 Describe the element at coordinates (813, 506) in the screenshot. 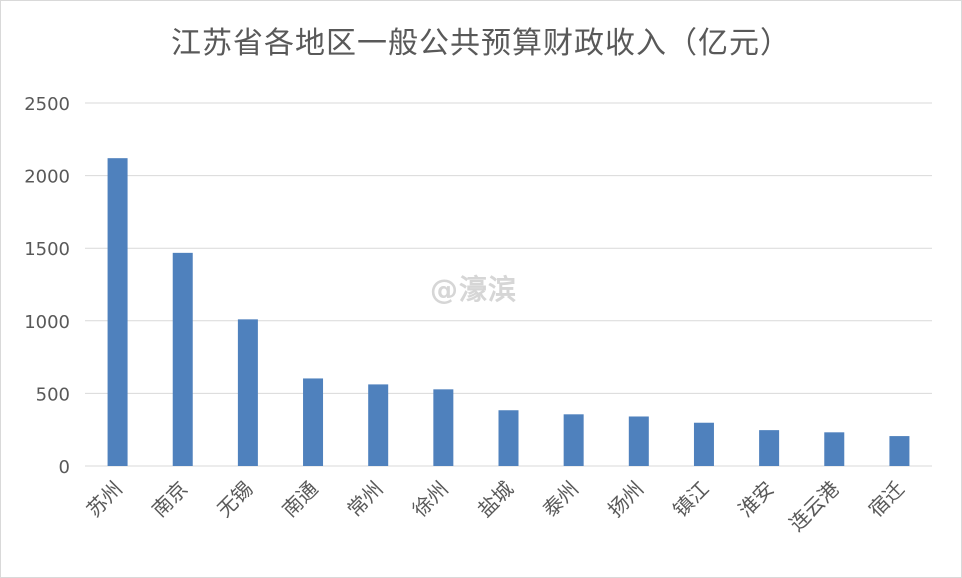

I see `x-tick-label: 连云港` at that location.